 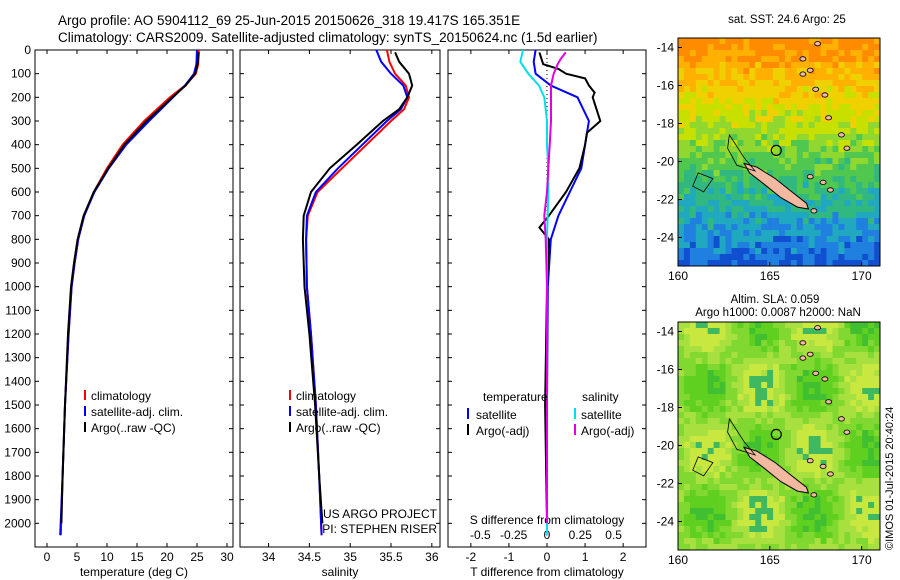 What do you see at coordinates (471, 557) in the screenshot?
I see `x-tick-label: -2` at bounding box center [471, 557].